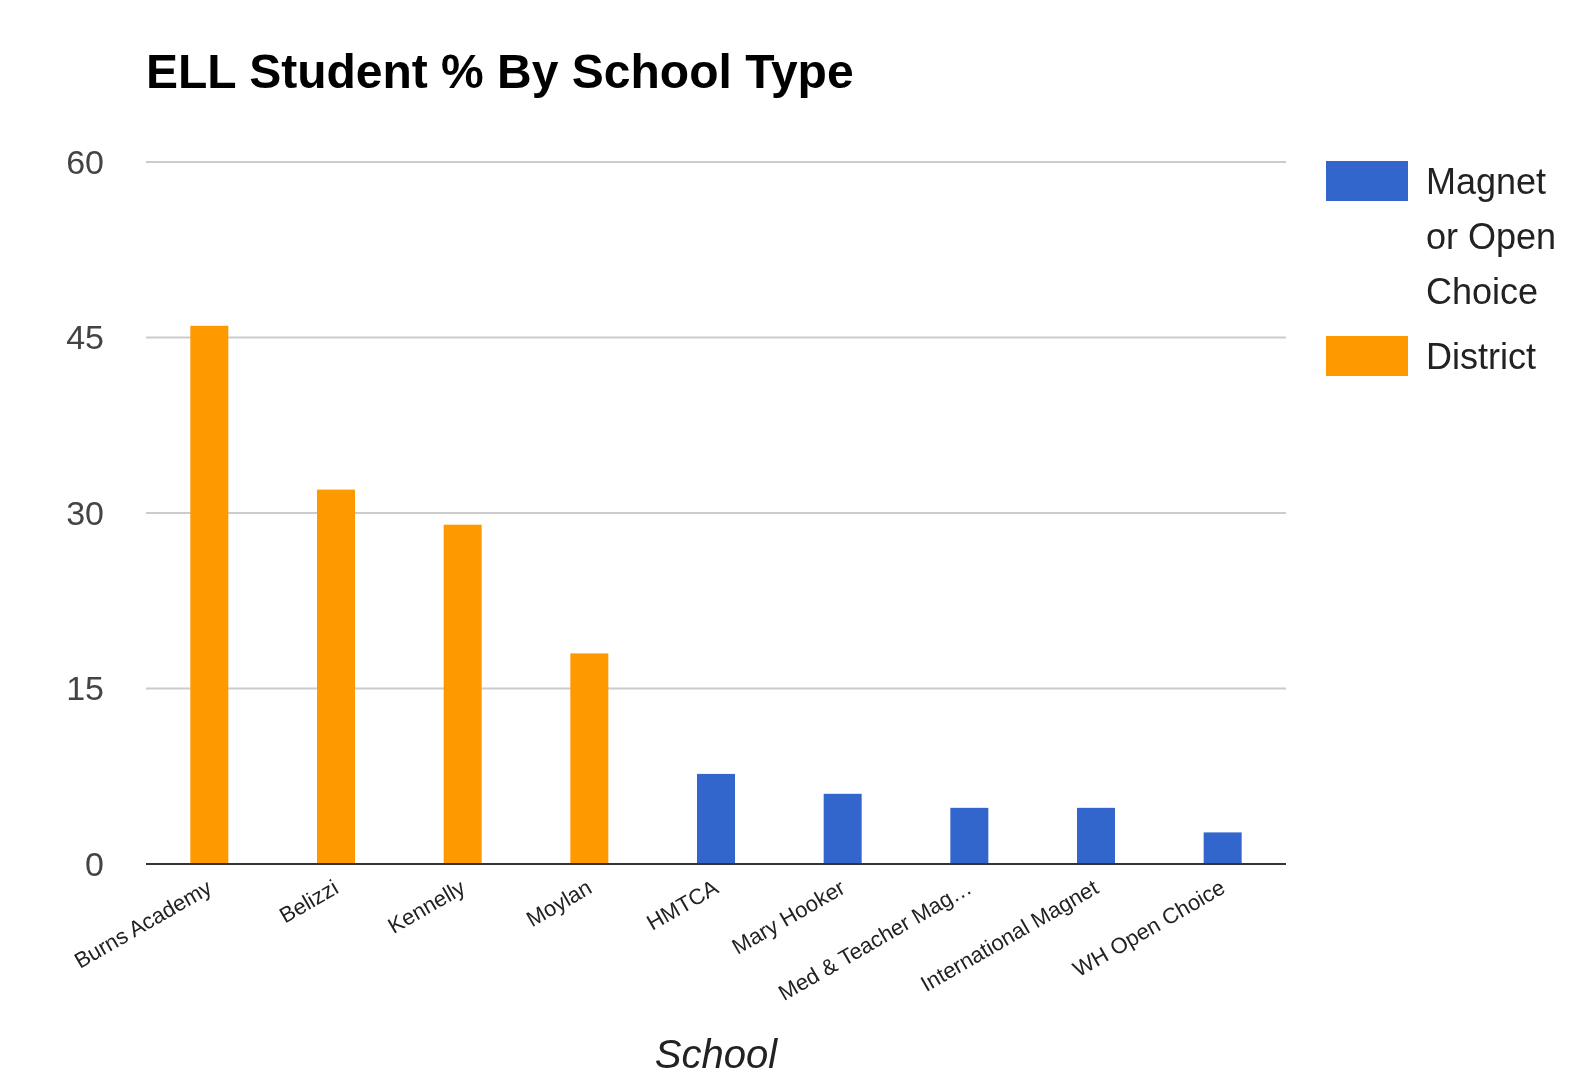  What do you see at coordinates (85, 161) in the screenshot?
I see `y-tick-label: 60` at bounding box center [85, 161].